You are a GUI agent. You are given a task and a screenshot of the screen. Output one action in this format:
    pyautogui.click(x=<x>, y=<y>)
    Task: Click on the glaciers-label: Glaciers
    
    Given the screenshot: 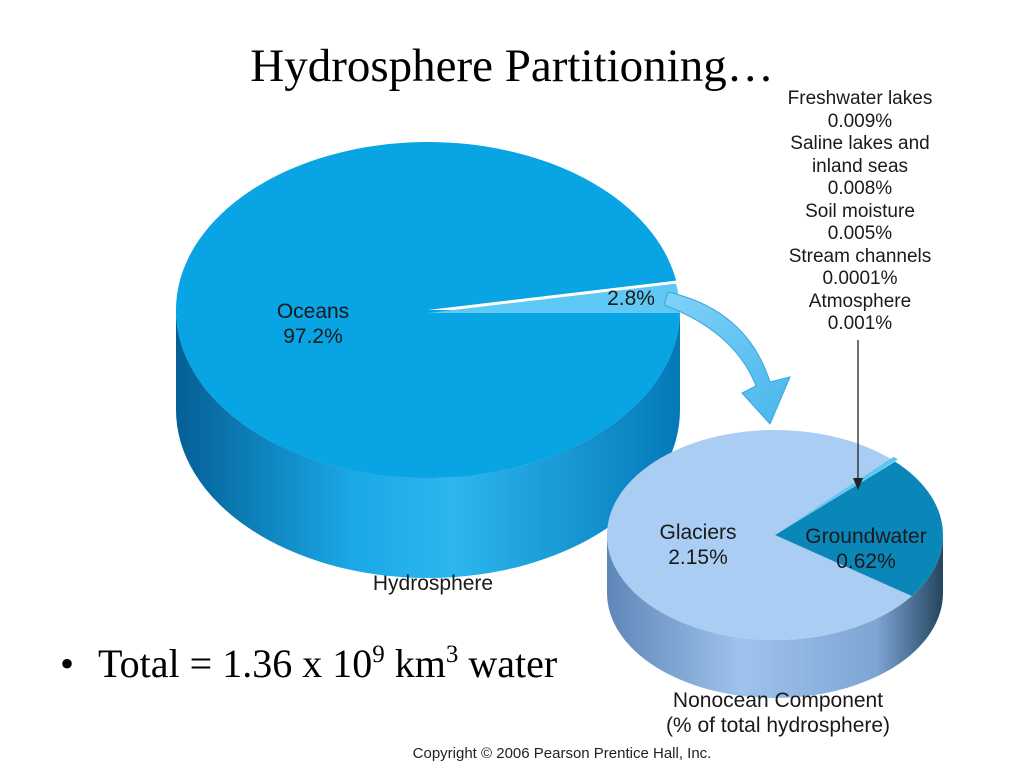 What is the action you would take?
    pyautogui.click(x=697, y=532)
    